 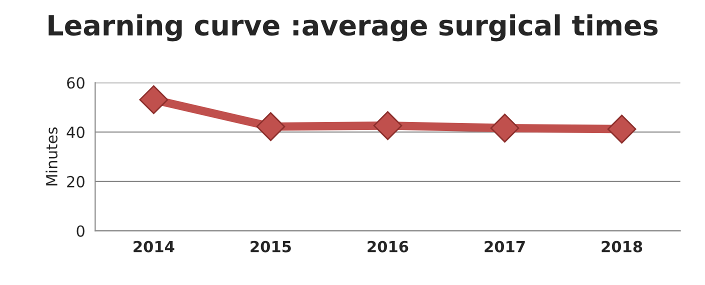 What do you see at coordinates (75, 83) in the screenshot?
I see `y-tick-label: 60` at bounding box center [75, 83].